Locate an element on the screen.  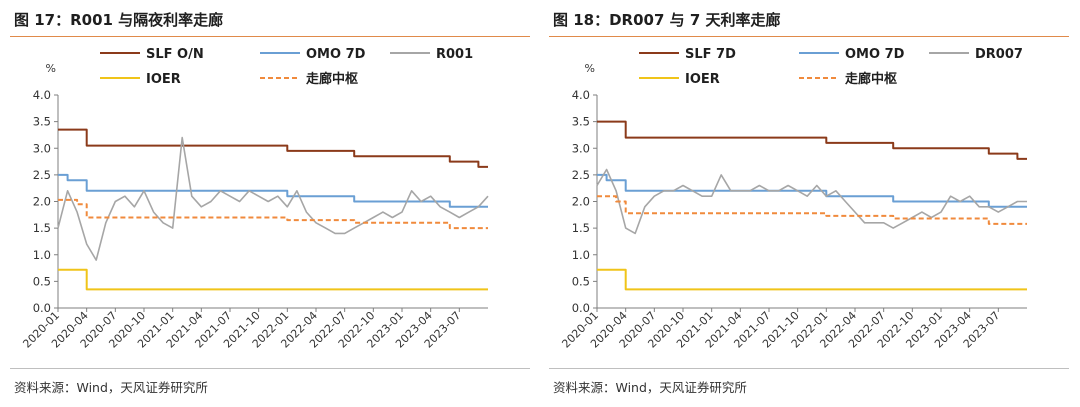
legend-label-r001: R001 is located at coordinates (454, 54).